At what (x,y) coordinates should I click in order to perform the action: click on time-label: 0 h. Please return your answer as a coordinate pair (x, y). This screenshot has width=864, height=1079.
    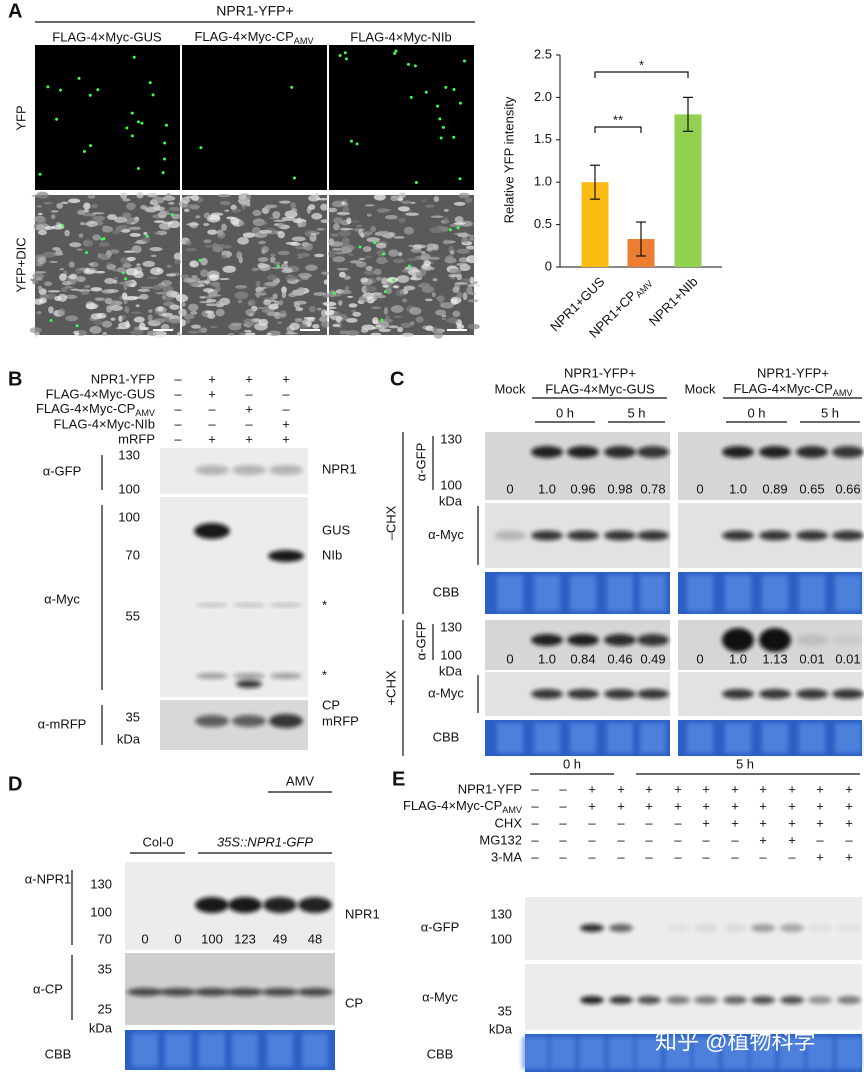
    Looking at the image, I should click on (565, 412).